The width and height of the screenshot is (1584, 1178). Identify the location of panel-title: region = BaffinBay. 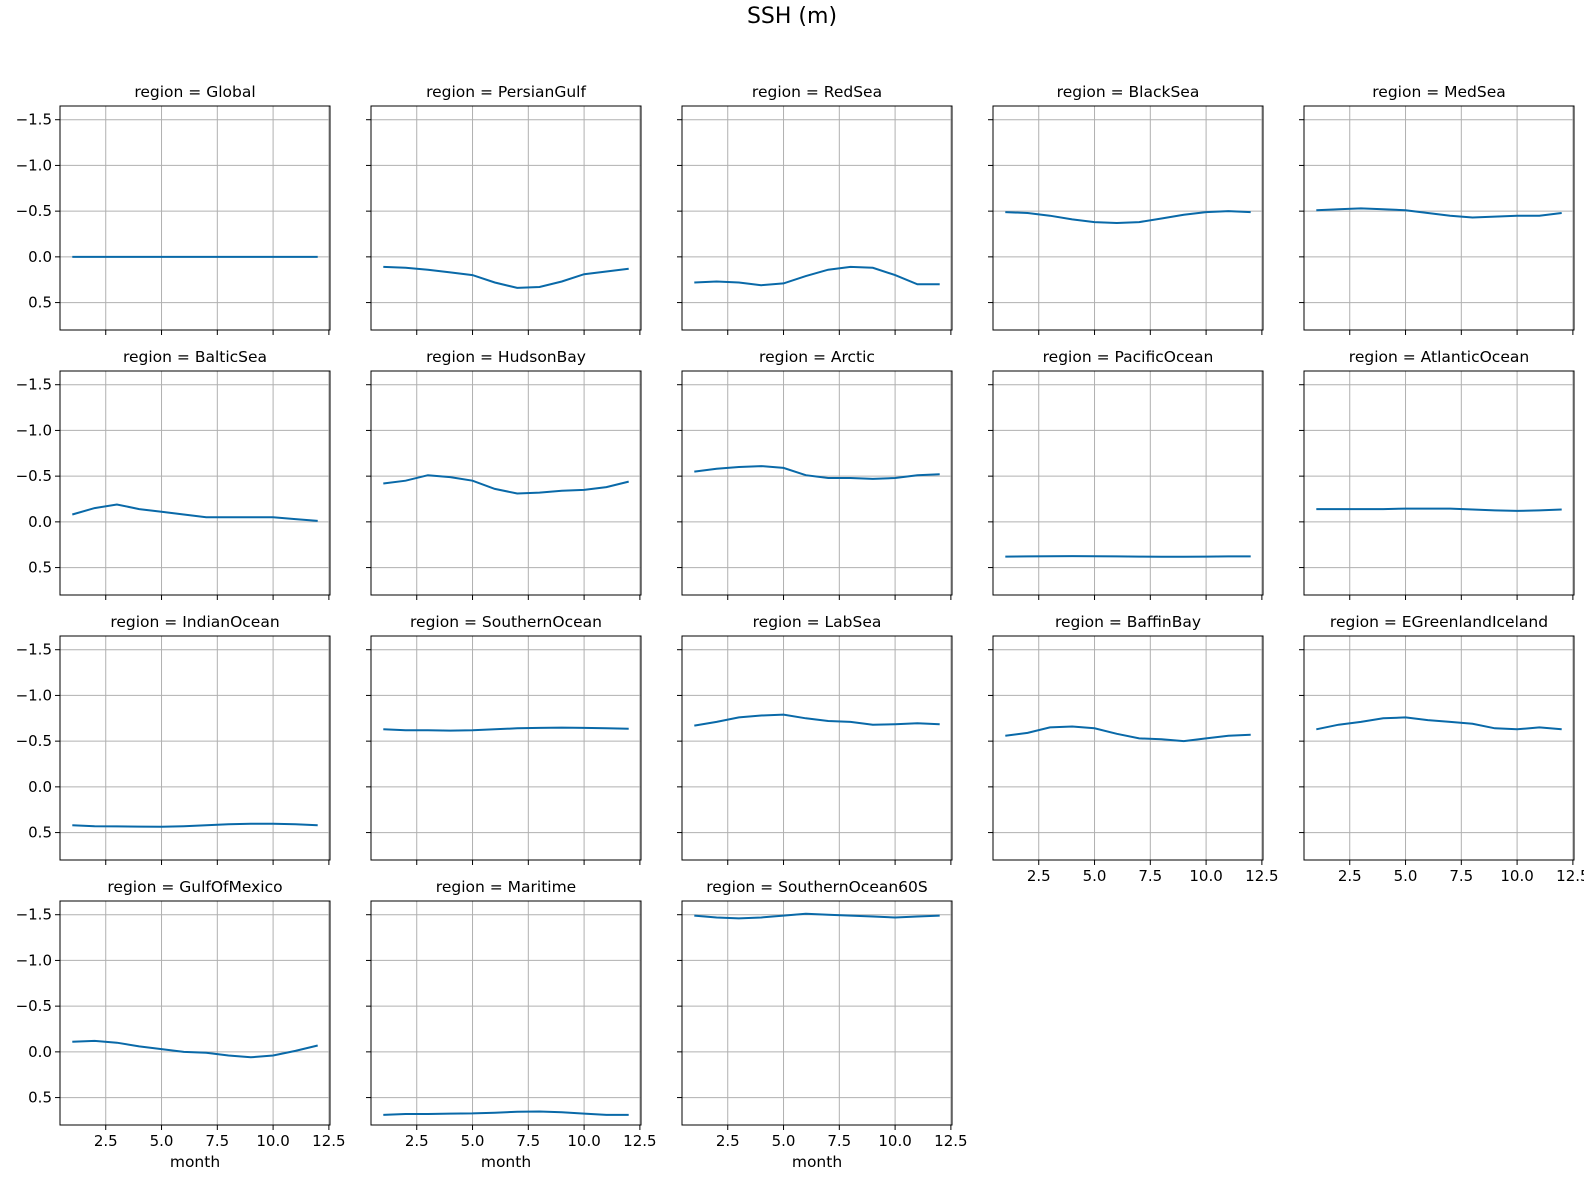
(1128, 622).